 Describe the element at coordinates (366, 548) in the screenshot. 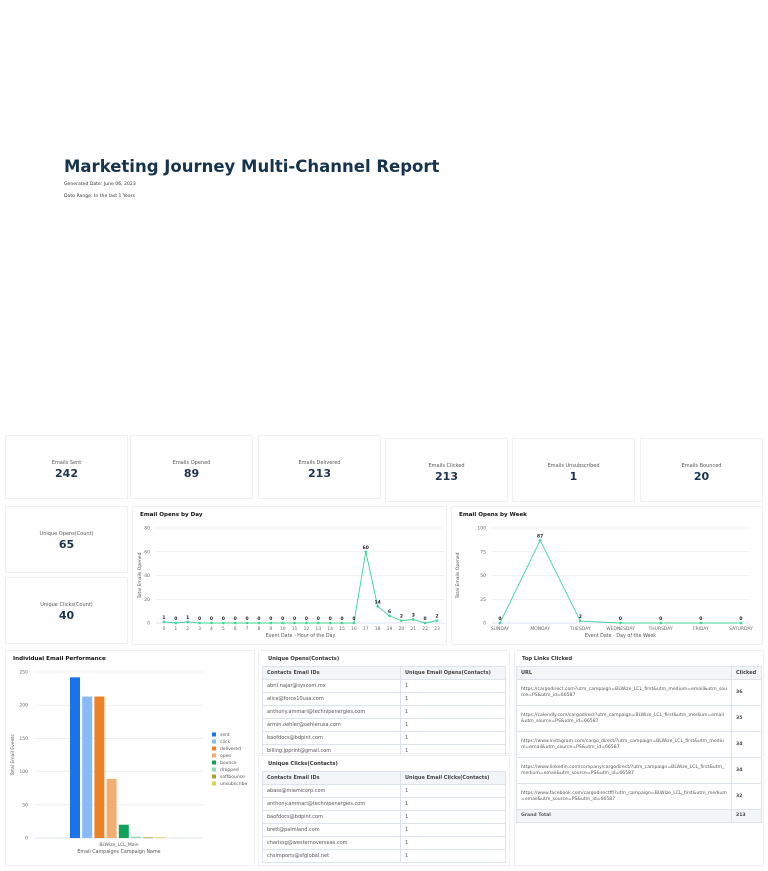

I see `data-label: 60` at that location.